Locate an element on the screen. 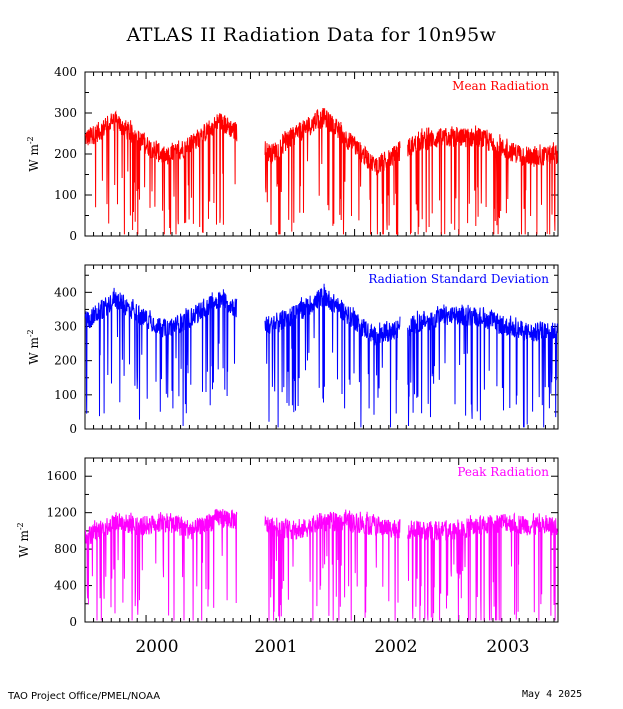  chart-title: ATLAS II Radiation Data for 10n95w is located at coordinates (311, 35).